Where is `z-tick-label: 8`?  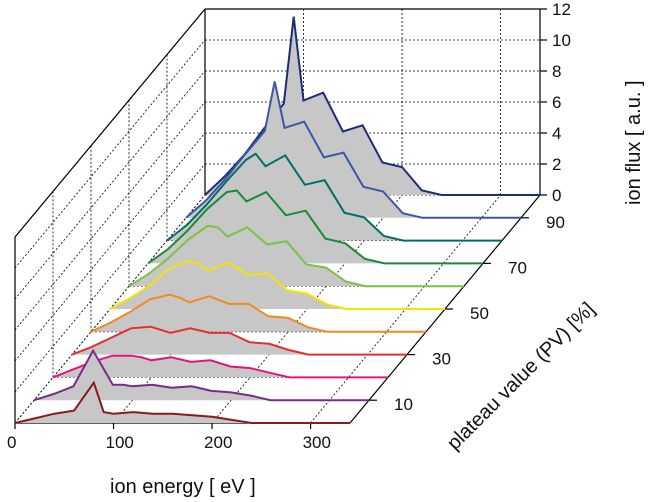
z-tick-label: 8 is located at coordinates (556, 71).